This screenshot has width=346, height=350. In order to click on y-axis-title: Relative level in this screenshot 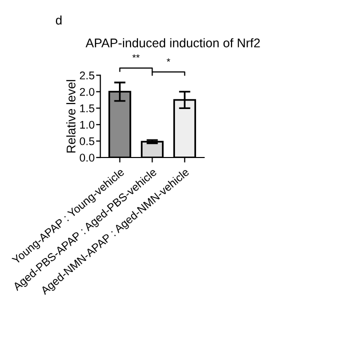, I will do `click(71, 116)`.